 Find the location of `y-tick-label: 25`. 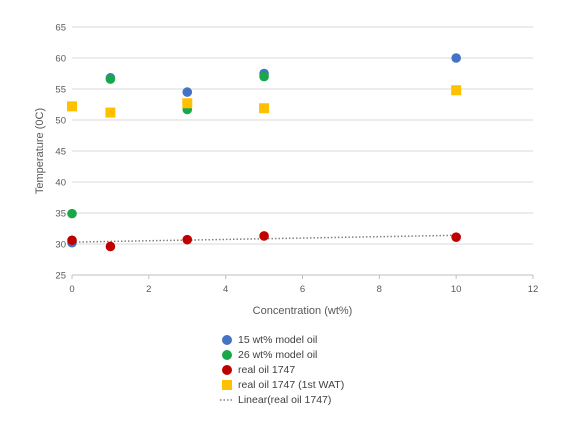

y-tick-label: 25 is located at coordinates (60, 276).